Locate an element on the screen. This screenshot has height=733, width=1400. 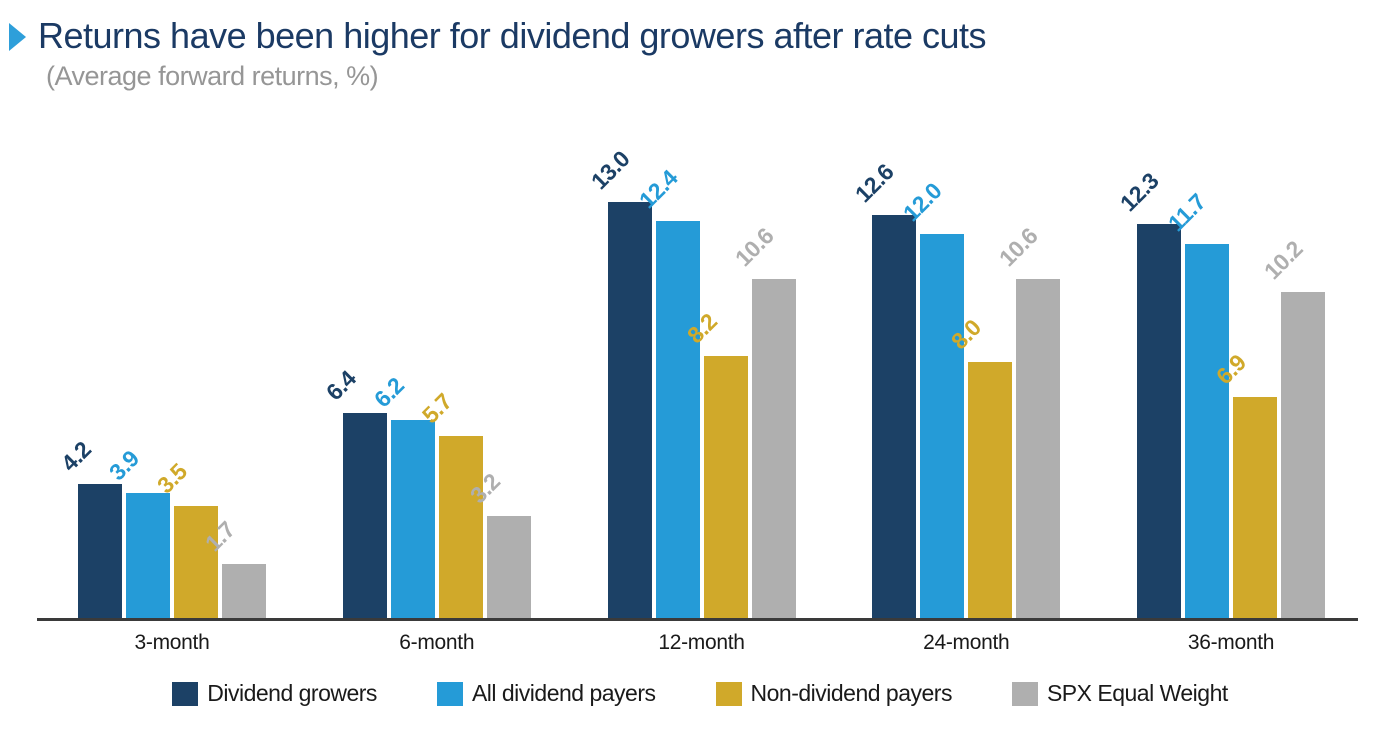
bar-group-6-month: 6.4 6.2 5.7 3.2 is located at coordinates (426, 395).